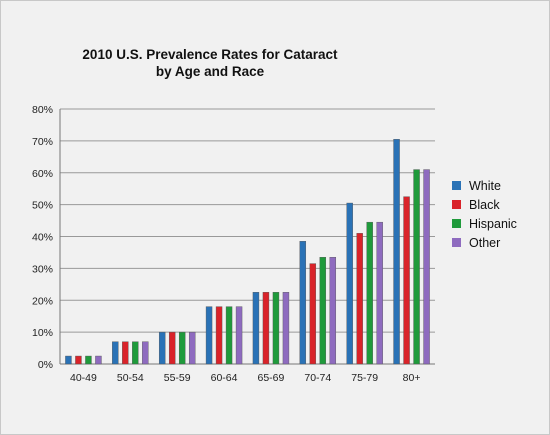 This screenshot has width=550, height=435. I want to click on legend-label: Hispanic, so click(493, 223).